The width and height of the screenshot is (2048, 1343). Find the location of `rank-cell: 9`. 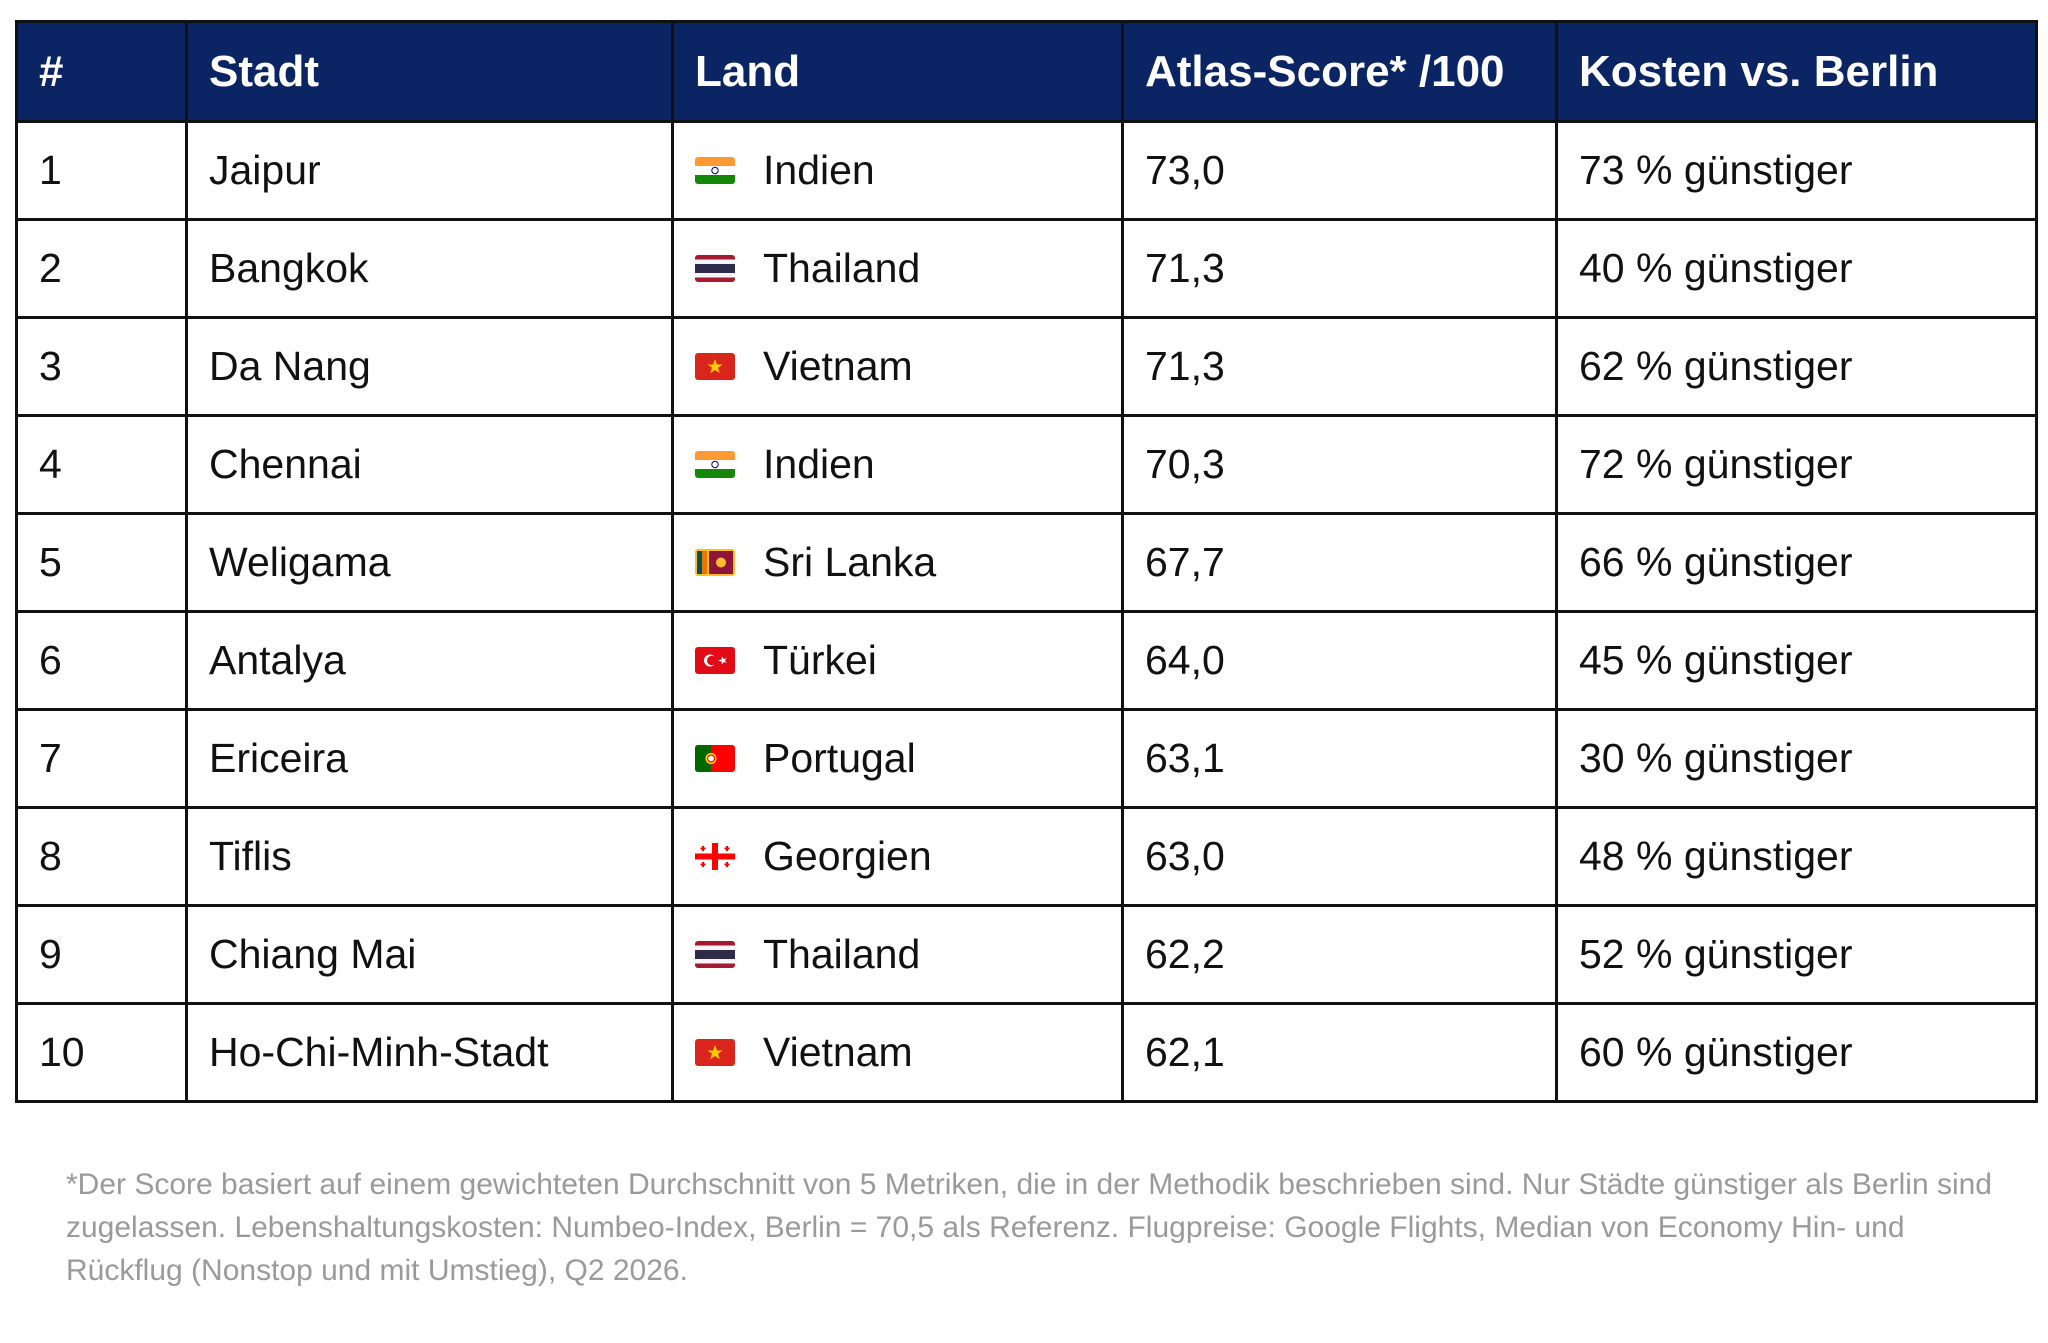

rank-cell: 9 is located at coordinates (101, 954).